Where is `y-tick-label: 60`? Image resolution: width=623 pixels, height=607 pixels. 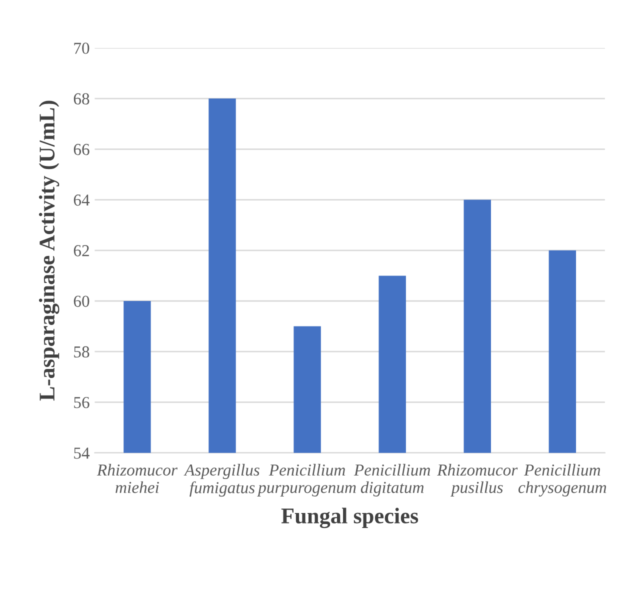 y-tick-label: 60 is located at coordinates (82, 301).